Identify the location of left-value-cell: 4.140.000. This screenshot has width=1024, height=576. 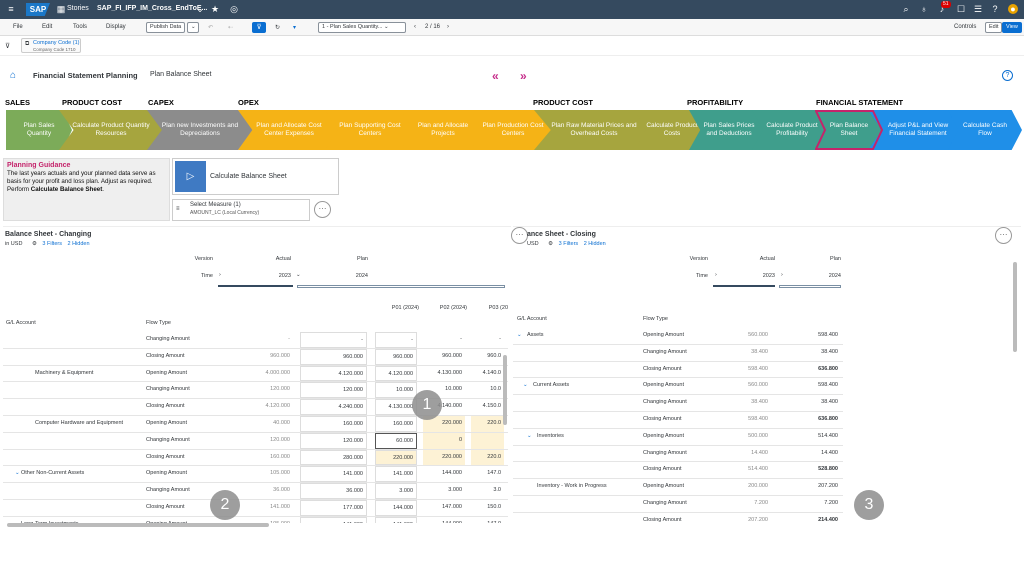
(449, 406).